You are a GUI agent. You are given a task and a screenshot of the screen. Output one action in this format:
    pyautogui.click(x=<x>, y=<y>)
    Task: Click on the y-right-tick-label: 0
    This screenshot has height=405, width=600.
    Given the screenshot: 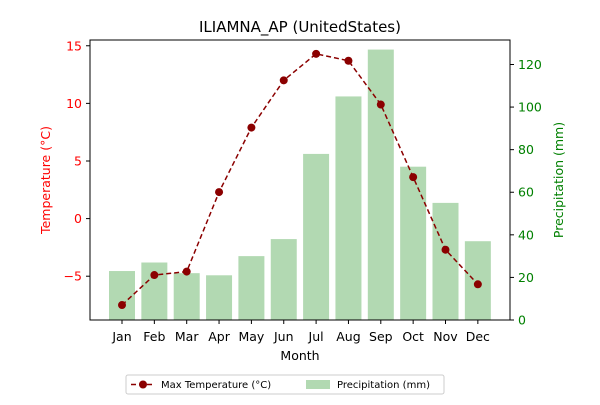 What is the action you would take?
    pyautogui.click(x=522, y=320)
    